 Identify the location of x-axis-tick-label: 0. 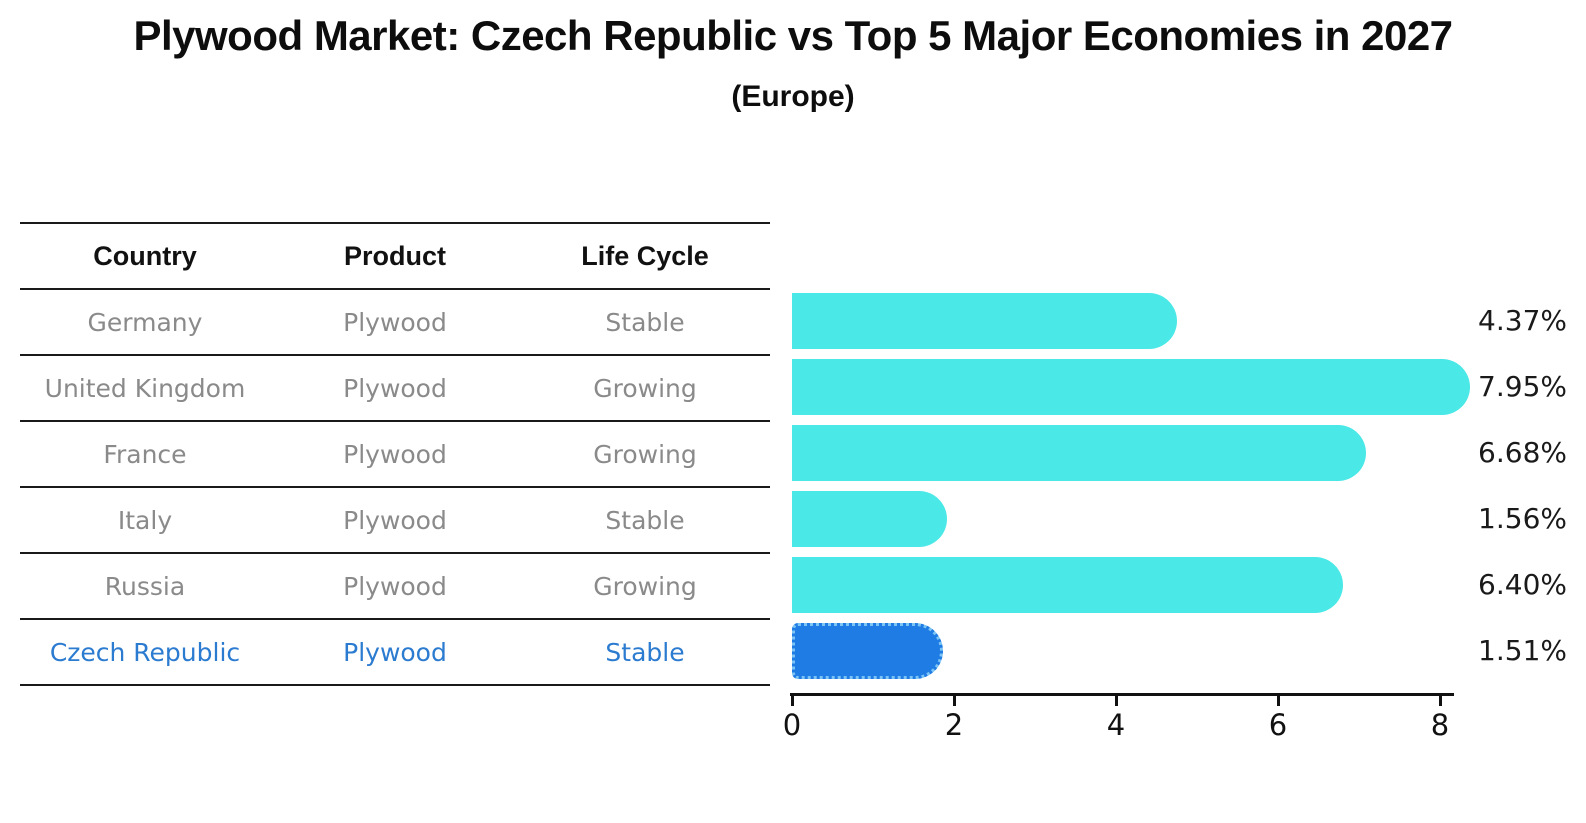
(792, 725).